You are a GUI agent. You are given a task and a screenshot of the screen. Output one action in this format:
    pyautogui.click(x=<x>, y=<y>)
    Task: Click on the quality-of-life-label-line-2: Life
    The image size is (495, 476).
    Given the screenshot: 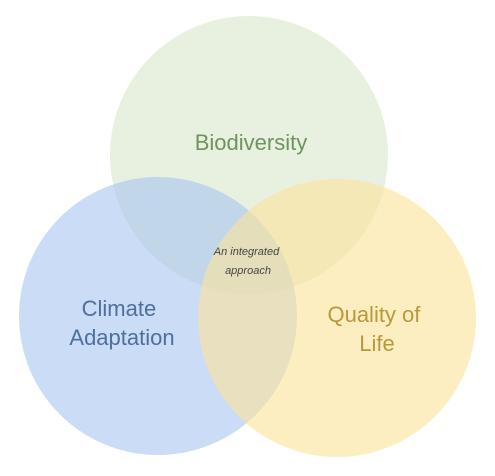 What is the action you would take?
    pyautogui.click(x=376, y=343)
    